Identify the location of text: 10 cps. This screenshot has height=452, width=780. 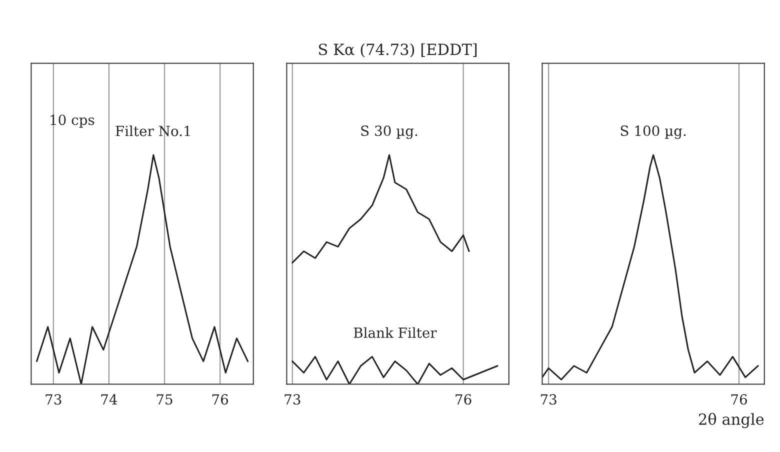
(72, 121).